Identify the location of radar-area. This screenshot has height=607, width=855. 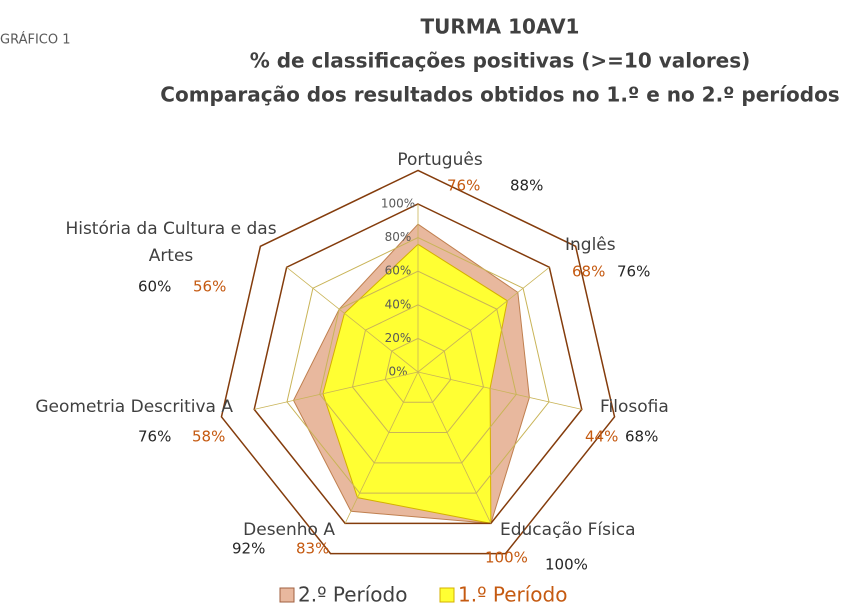
(415, 383).